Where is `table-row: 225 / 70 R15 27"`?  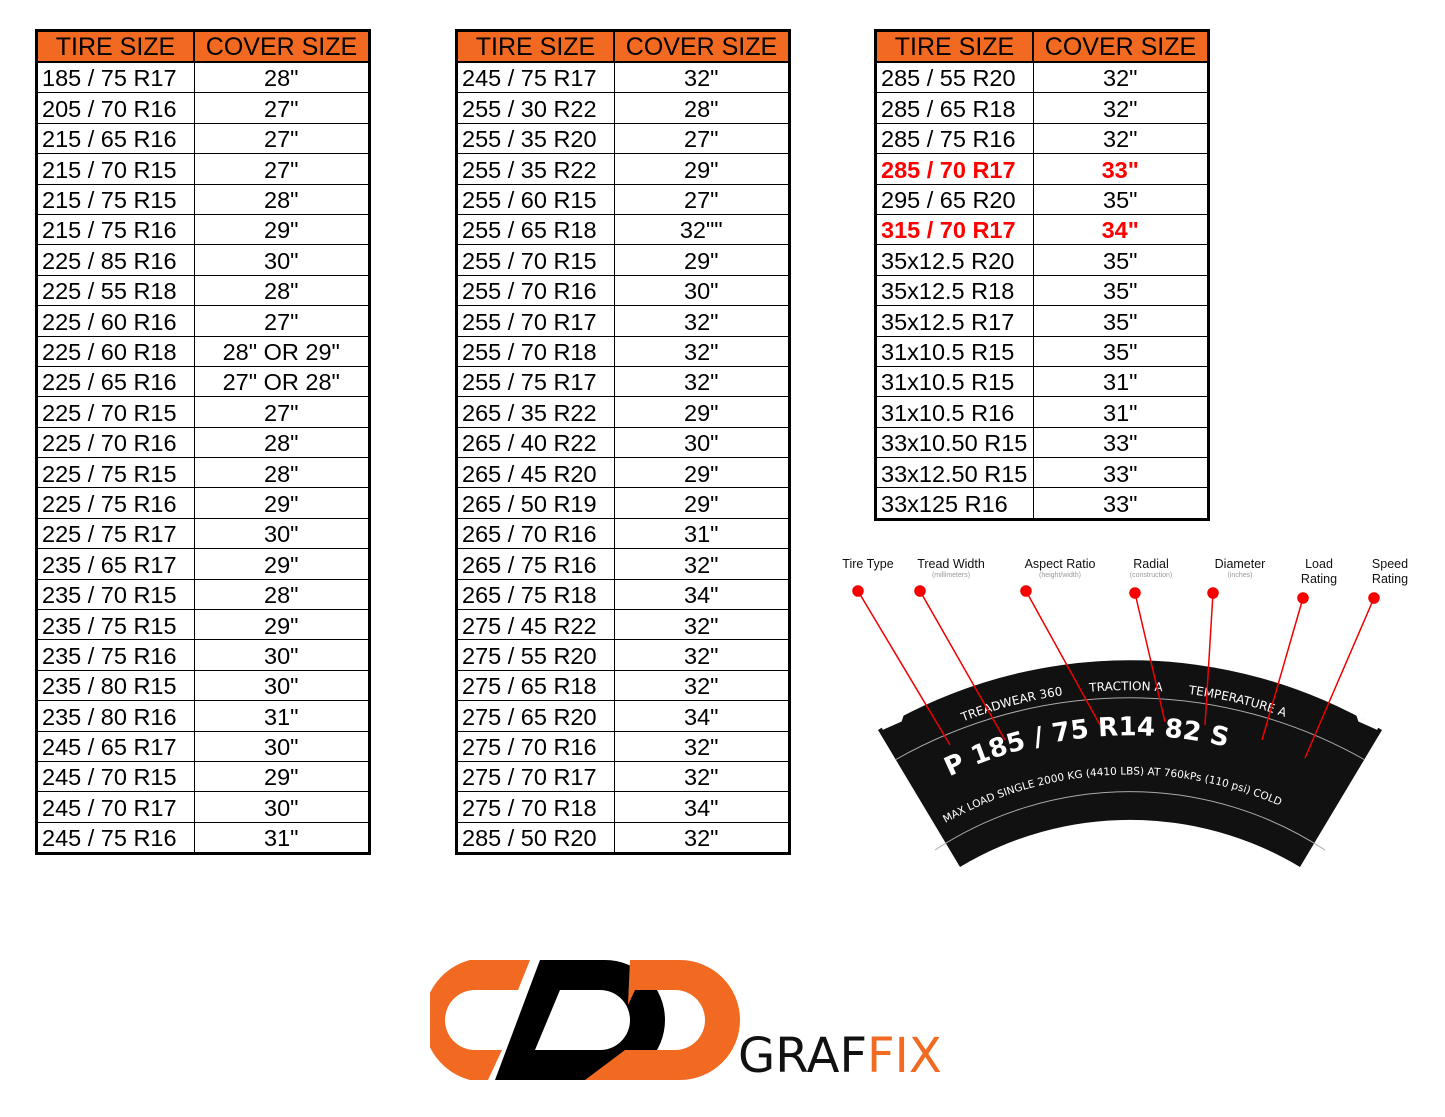
table-row: 225 / 70 R15 27" is located at coordinates (203, 412).